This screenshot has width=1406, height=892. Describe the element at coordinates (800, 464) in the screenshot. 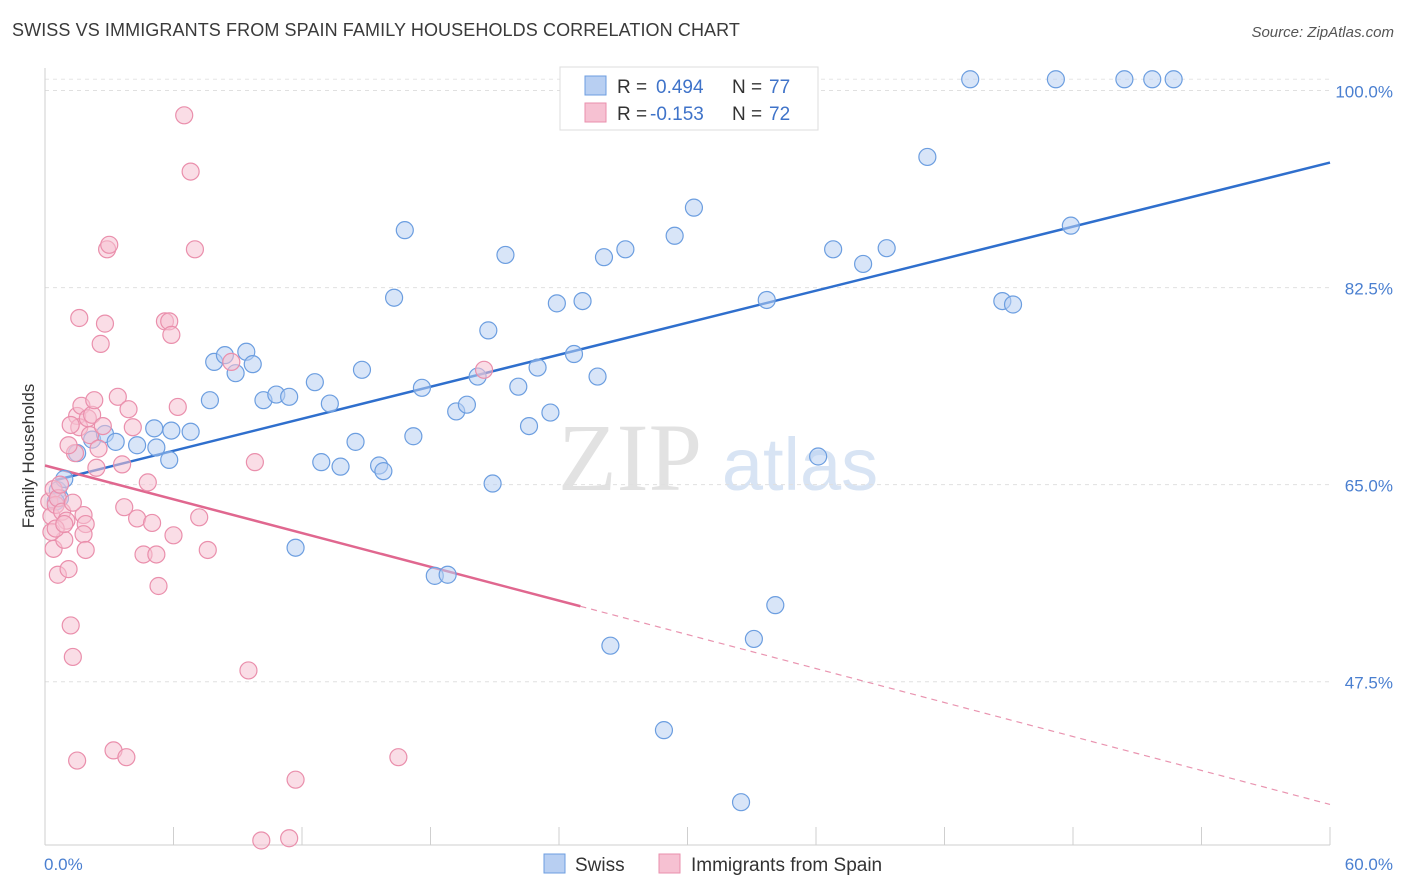

I see `watermark-atlas: atlas` at that location.